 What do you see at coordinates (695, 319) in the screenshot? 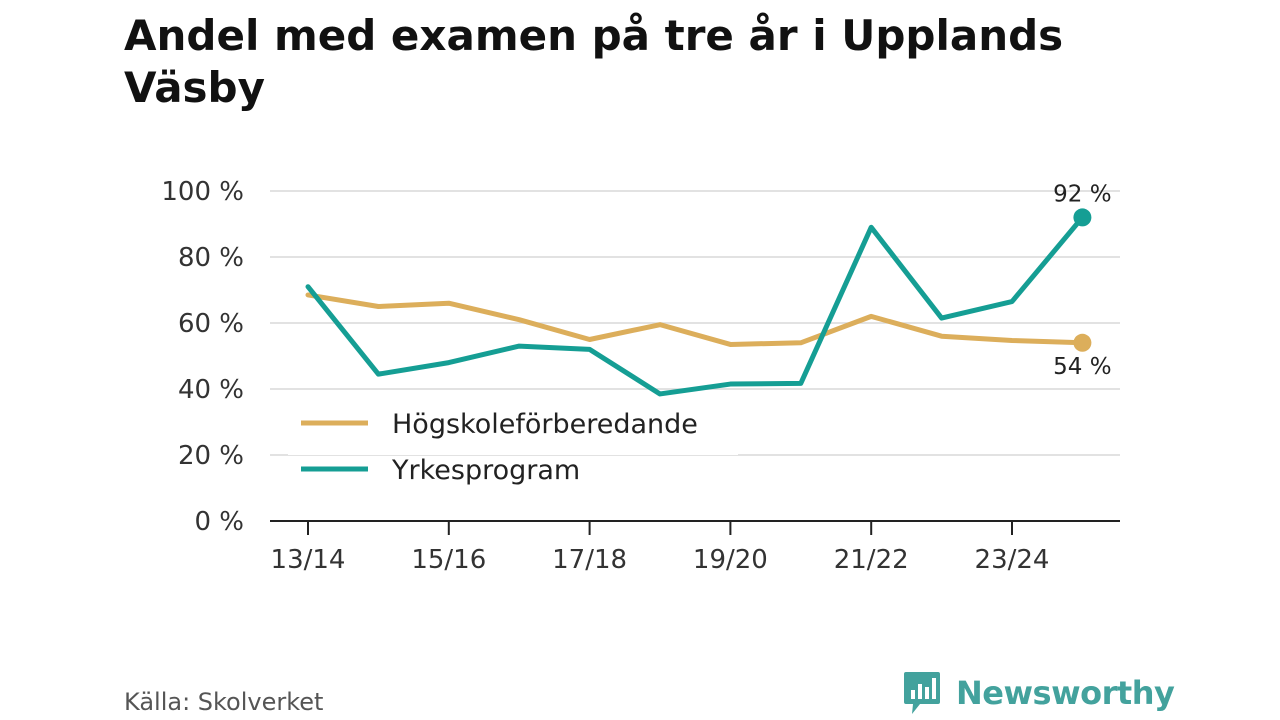
I see `series-line-h-gskolef-rberedande` at bounding box center [695, 319].